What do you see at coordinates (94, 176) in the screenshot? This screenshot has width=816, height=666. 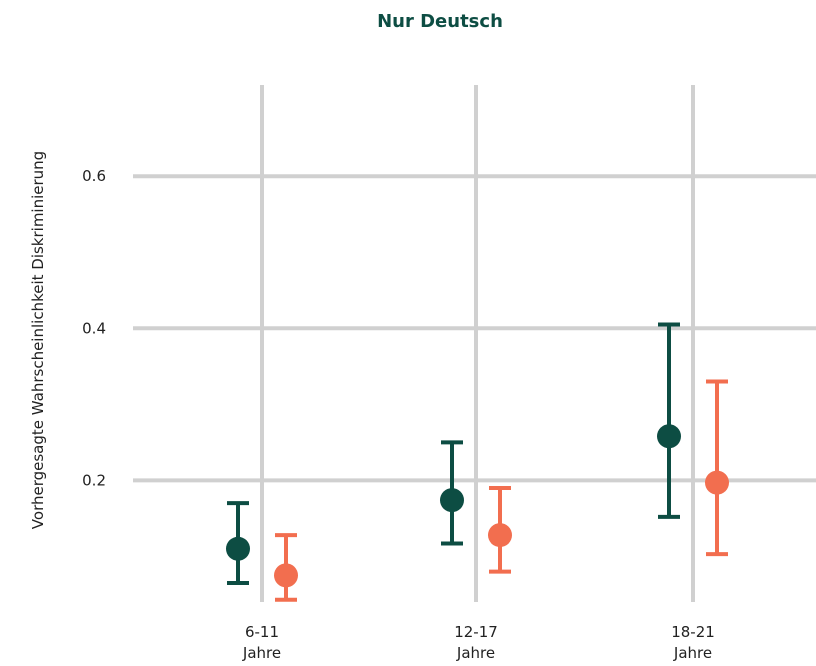 I see `y-tick-label: 0.6` at bounding box center [94, 176].